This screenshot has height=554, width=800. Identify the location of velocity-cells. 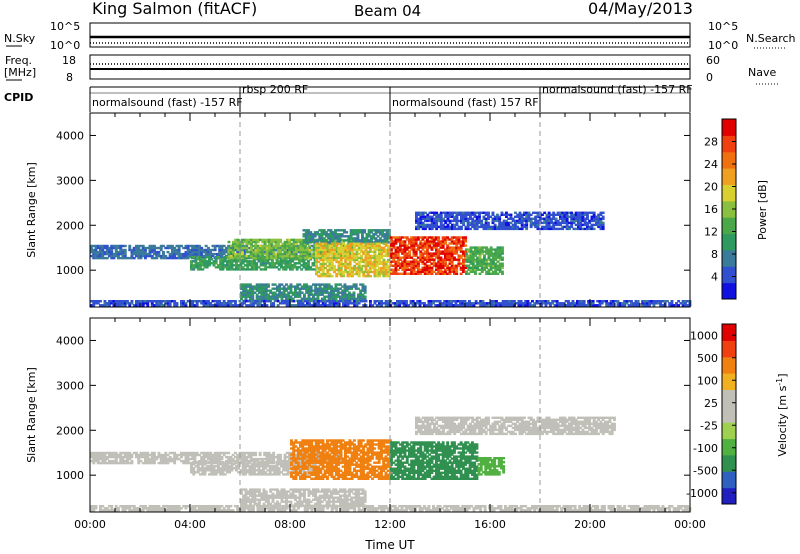
(391, 464).